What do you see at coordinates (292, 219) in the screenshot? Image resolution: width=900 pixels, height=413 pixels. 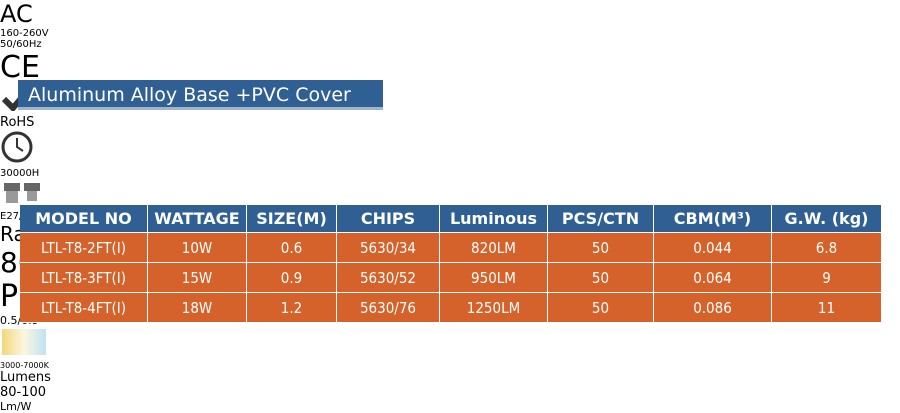 I see `column-header: SIZE(M)` at bounding box center [292, 219].